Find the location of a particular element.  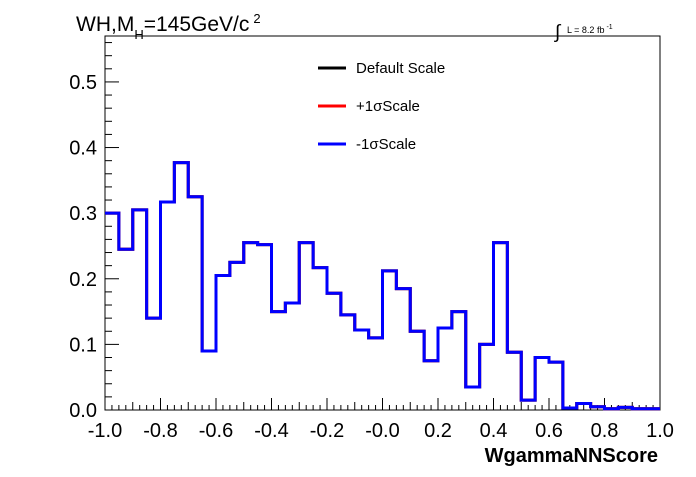

y-tick-label: 0.0 is located at coordinates (83, 411).